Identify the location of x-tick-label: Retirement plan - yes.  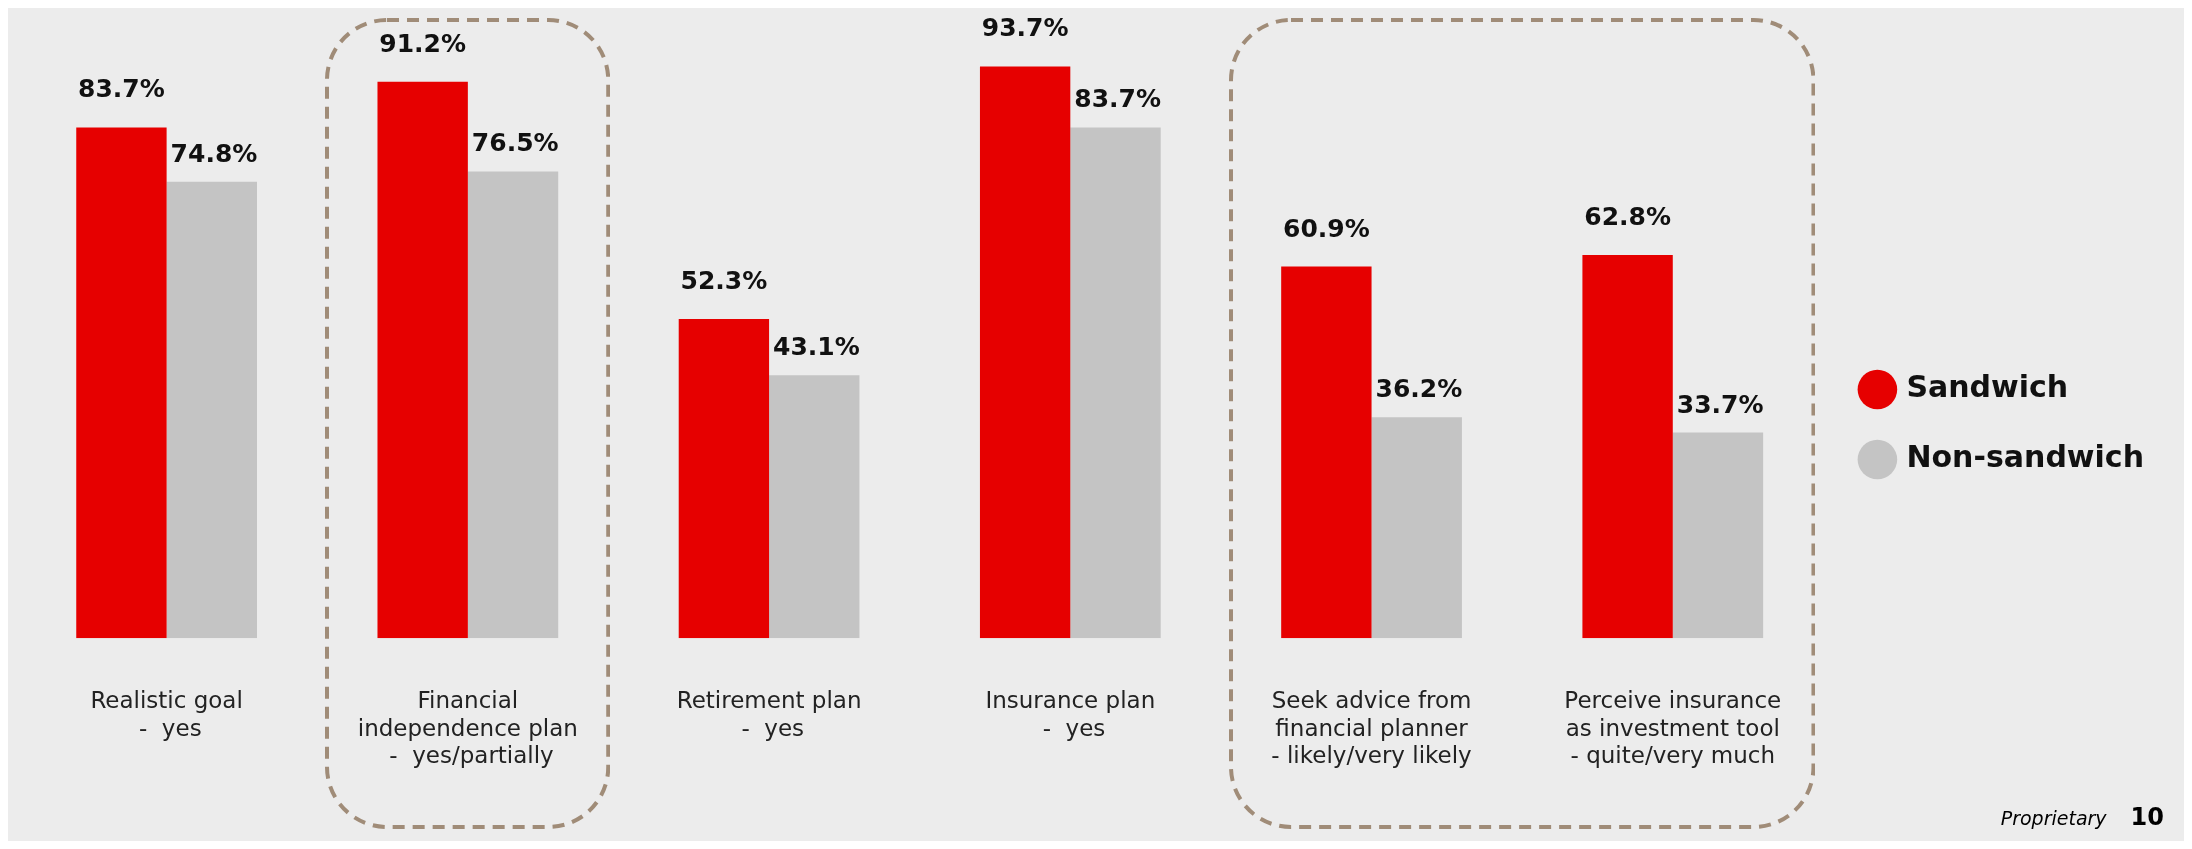
(769, 713).